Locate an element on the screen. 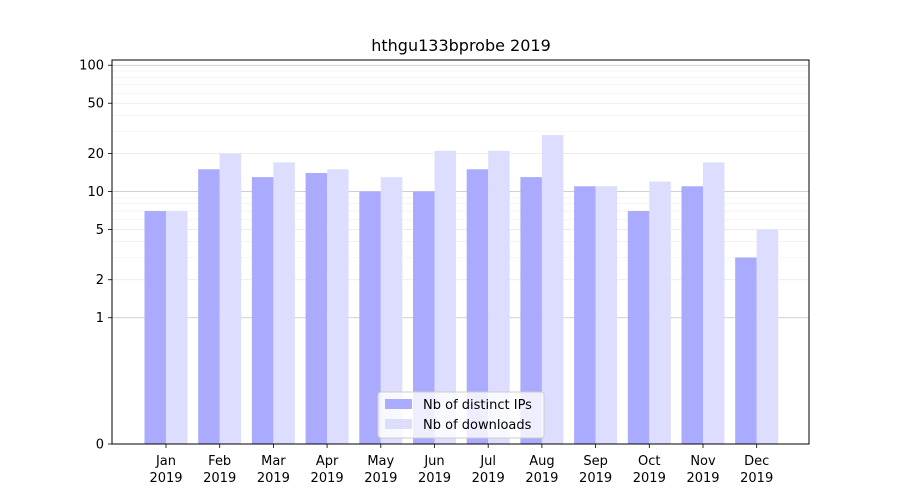  y-tick-label: 20 is located at coordinates (95, 154).